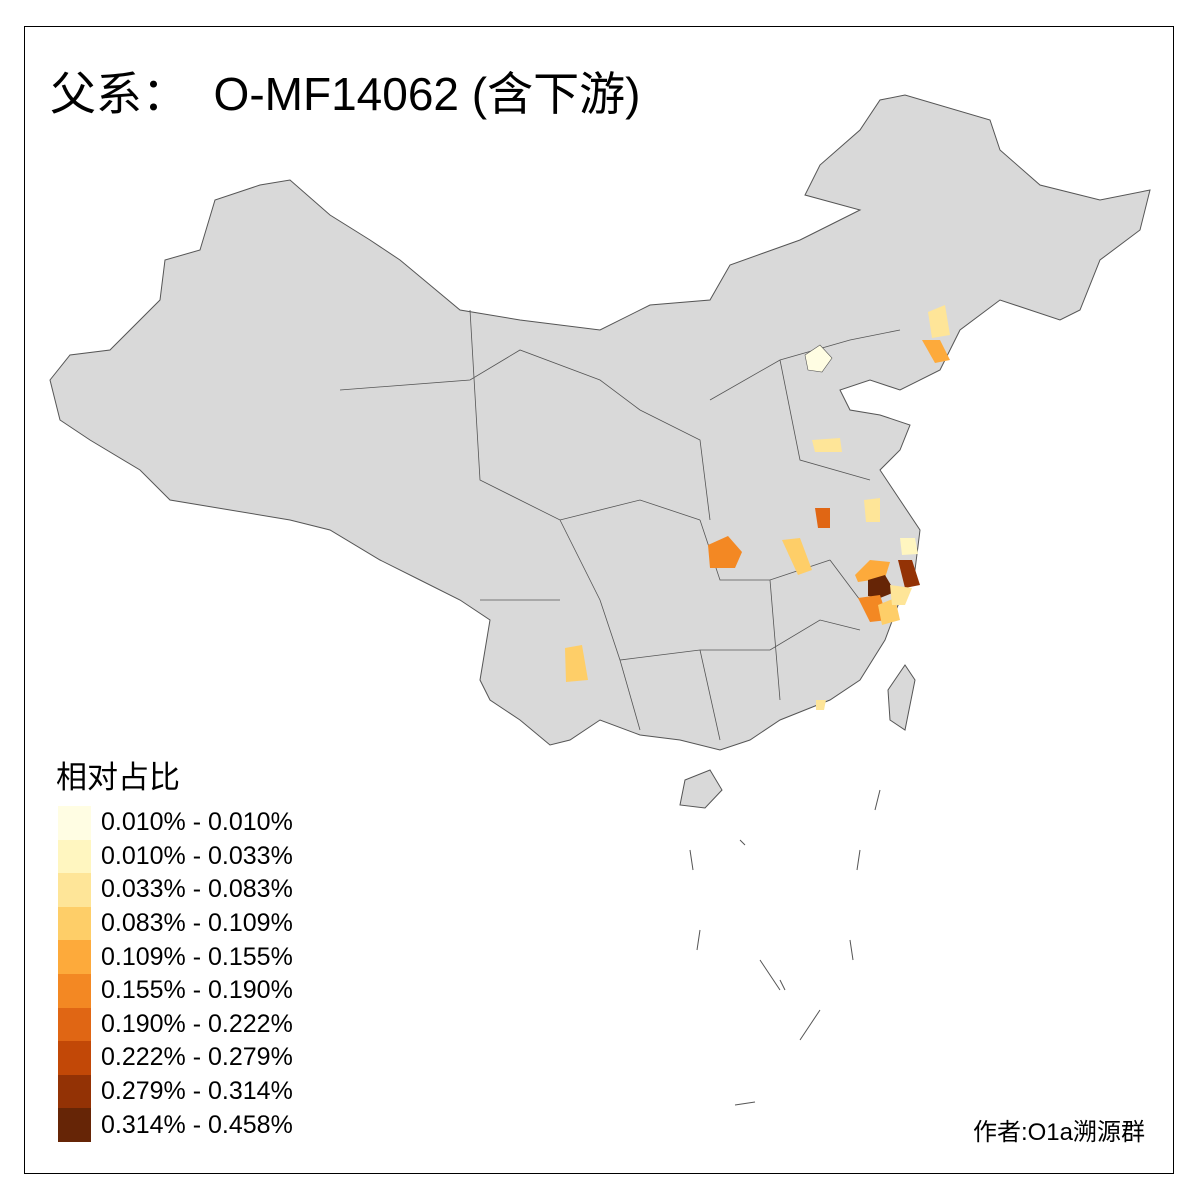 The height and width of the screenshot is (1200, 1200). What do you see at coordinates (872, 510) in the screenshot?
I see `region-jiangsu` at bounding box center [872, 510].